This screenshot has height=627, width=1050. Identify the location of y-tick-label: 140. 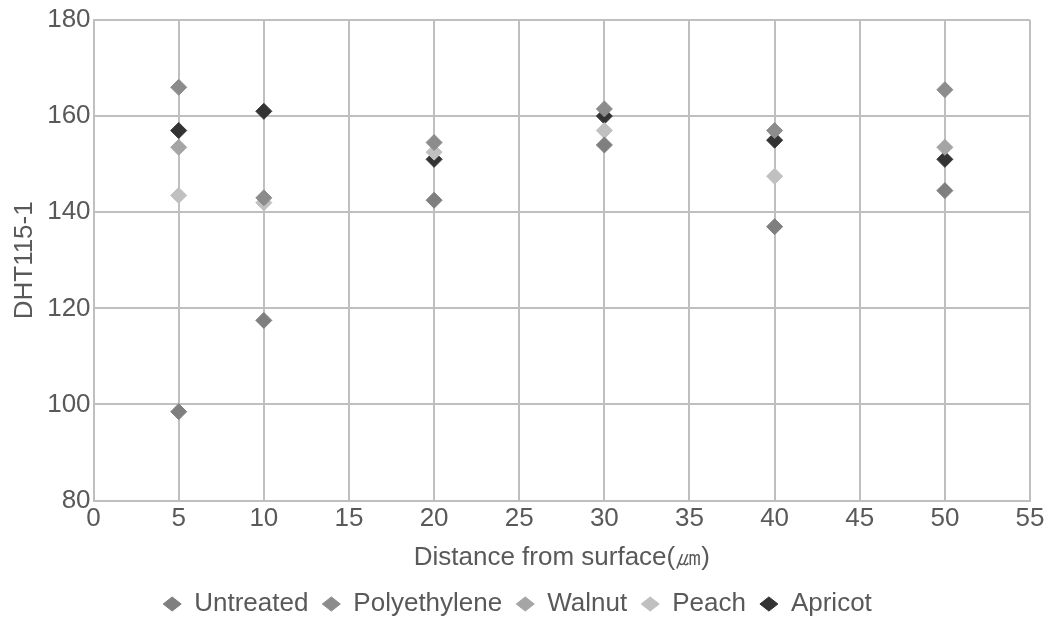
(69, 210).